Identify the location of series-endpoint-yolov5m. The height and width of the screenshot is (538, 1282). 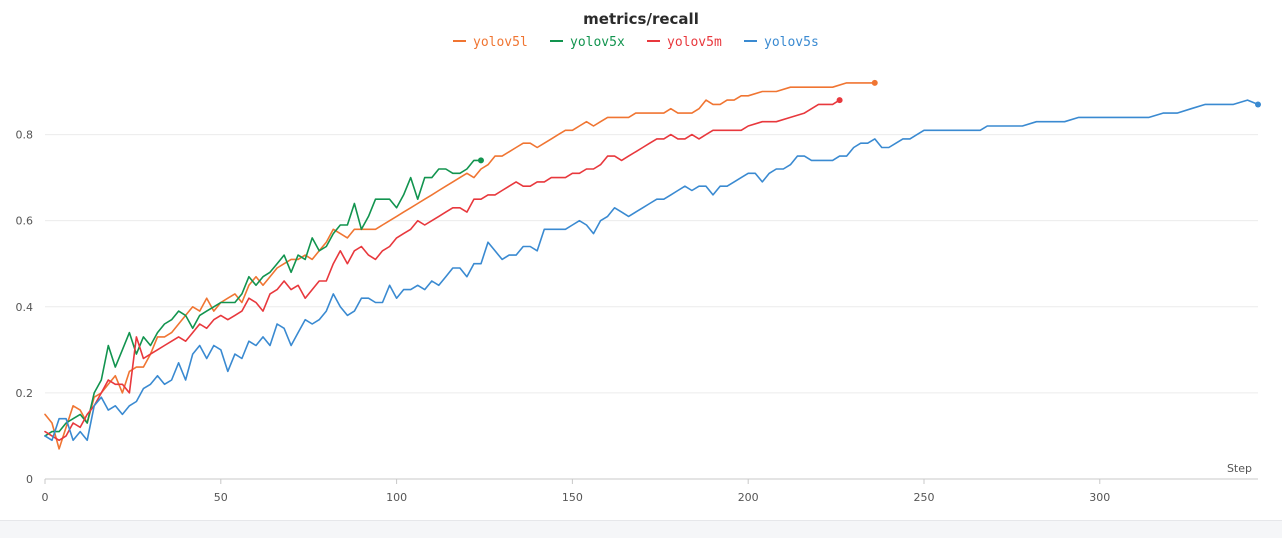
(839, 100).